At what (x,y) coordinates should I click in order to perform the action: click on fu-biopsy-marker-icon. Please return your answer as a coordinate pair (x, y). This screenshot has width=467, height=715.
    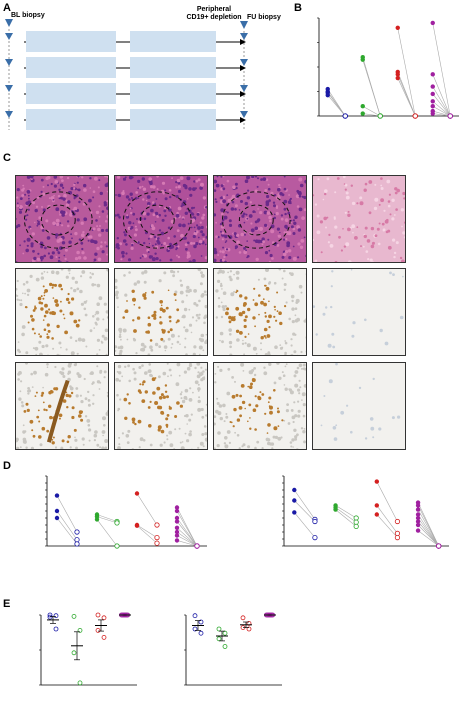
    Looking at the image, I should click on (244, 25).